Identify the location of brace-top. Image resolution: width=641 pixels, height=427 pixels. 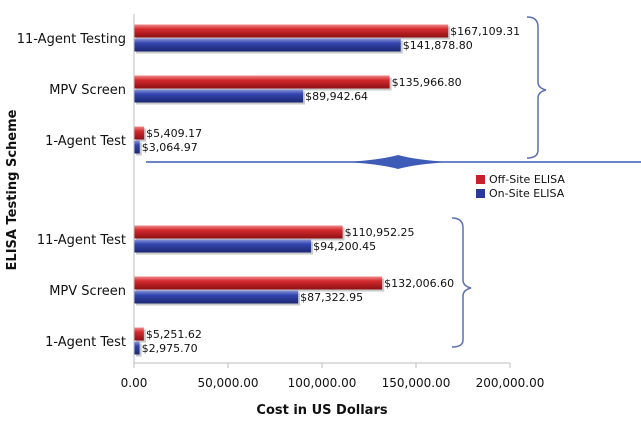
(536, 87).